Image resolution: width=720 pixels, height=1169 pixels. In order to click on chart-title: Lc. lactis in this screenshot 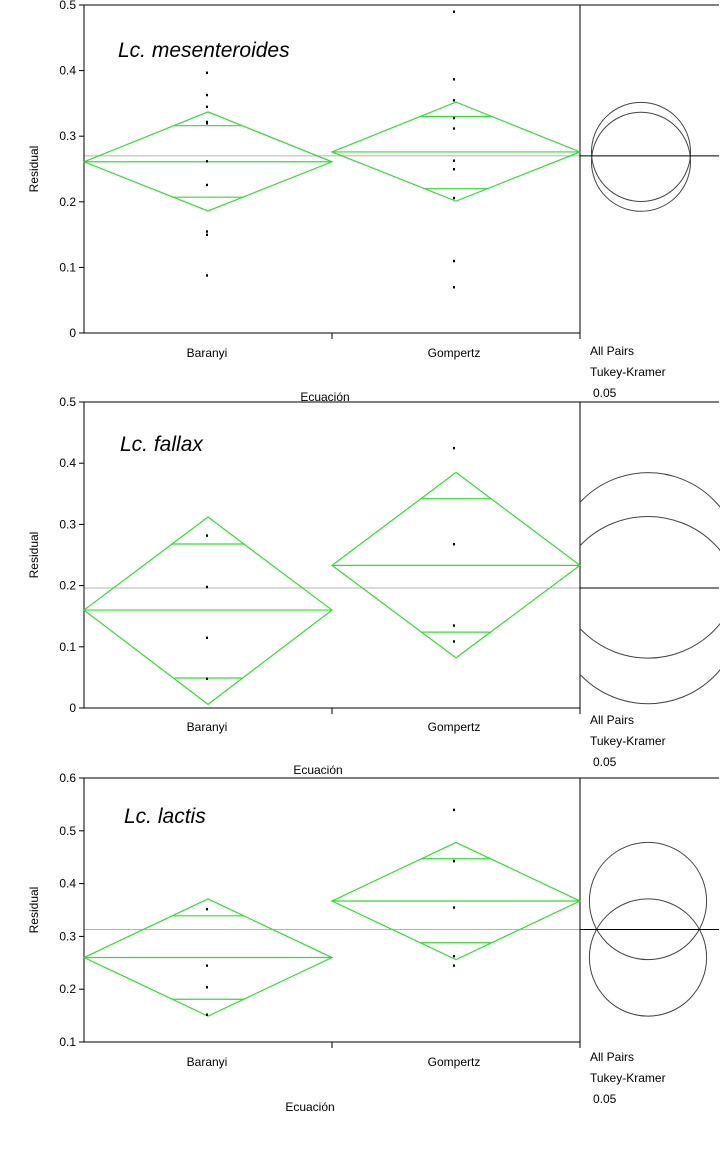, I will do `click(165, 816)`.